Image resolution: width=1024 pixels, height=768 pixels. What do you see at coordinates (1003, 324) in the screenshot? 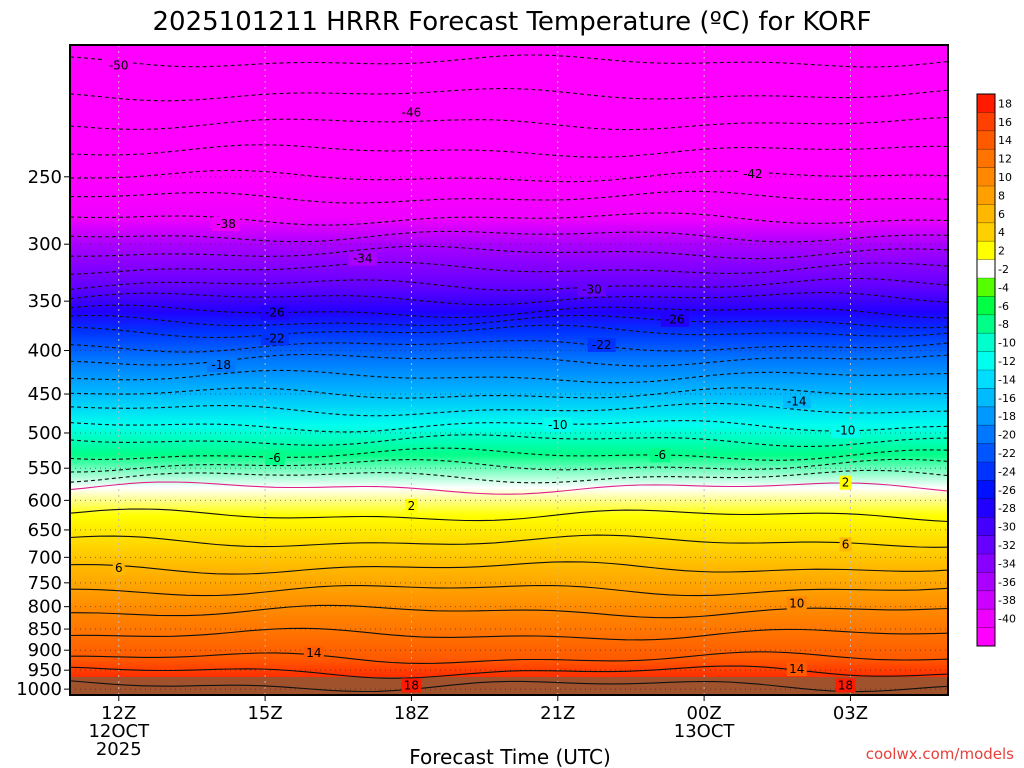
I see `colorbar-label: -8` at bounding box center [1003, 324].